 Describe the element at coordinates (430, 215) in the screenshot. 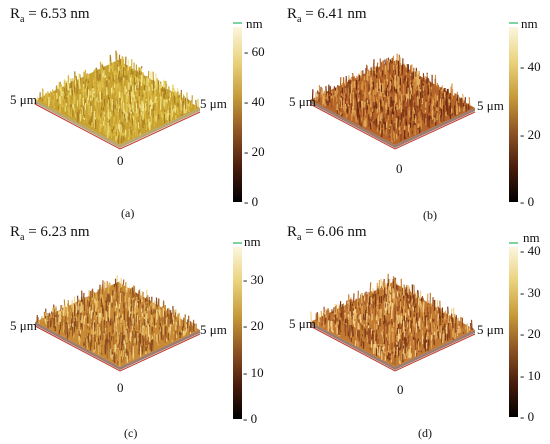

I see `panel-caption: (b)` at that location.